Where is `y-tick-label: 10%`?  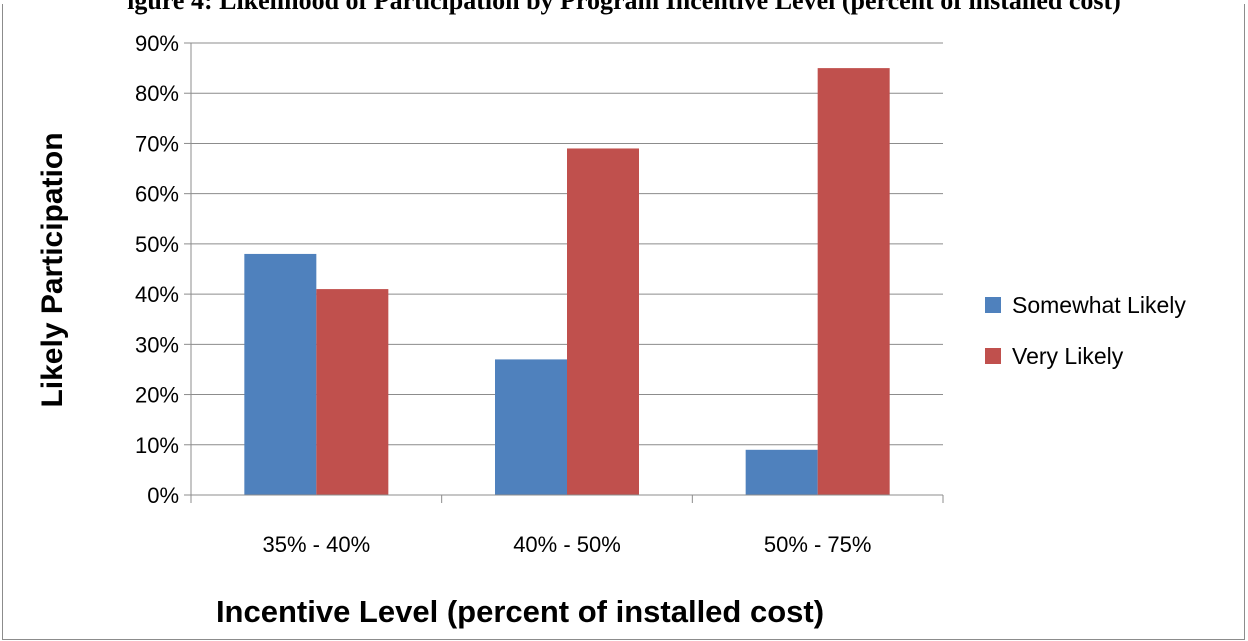 y-tick-label: 10% is located at coordinates (157, 445).